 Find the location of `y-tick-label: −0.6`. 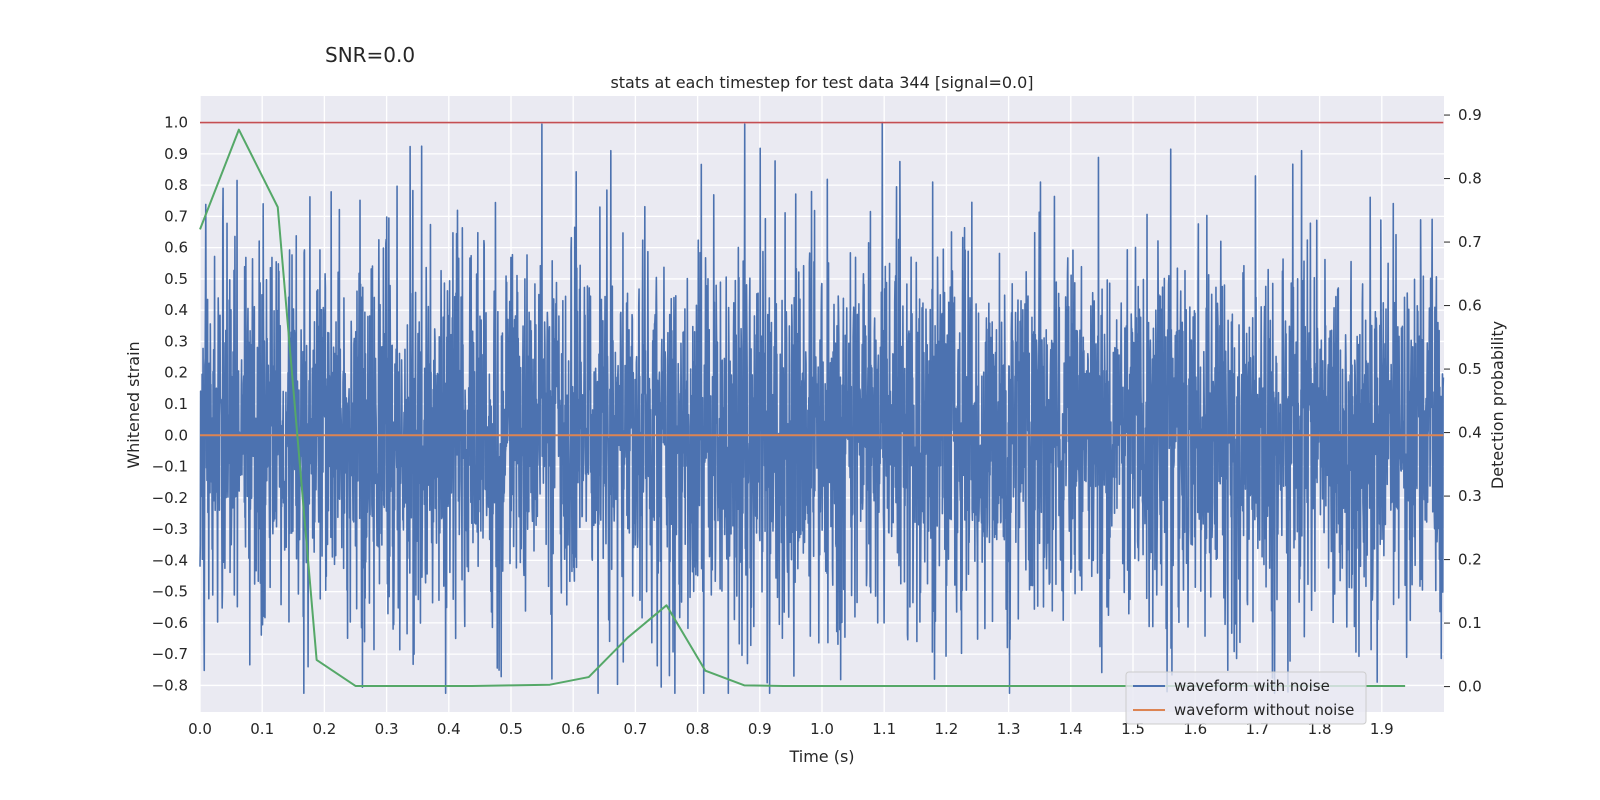

y-tick-label: −0.6 is located at coordinates (170, 623).